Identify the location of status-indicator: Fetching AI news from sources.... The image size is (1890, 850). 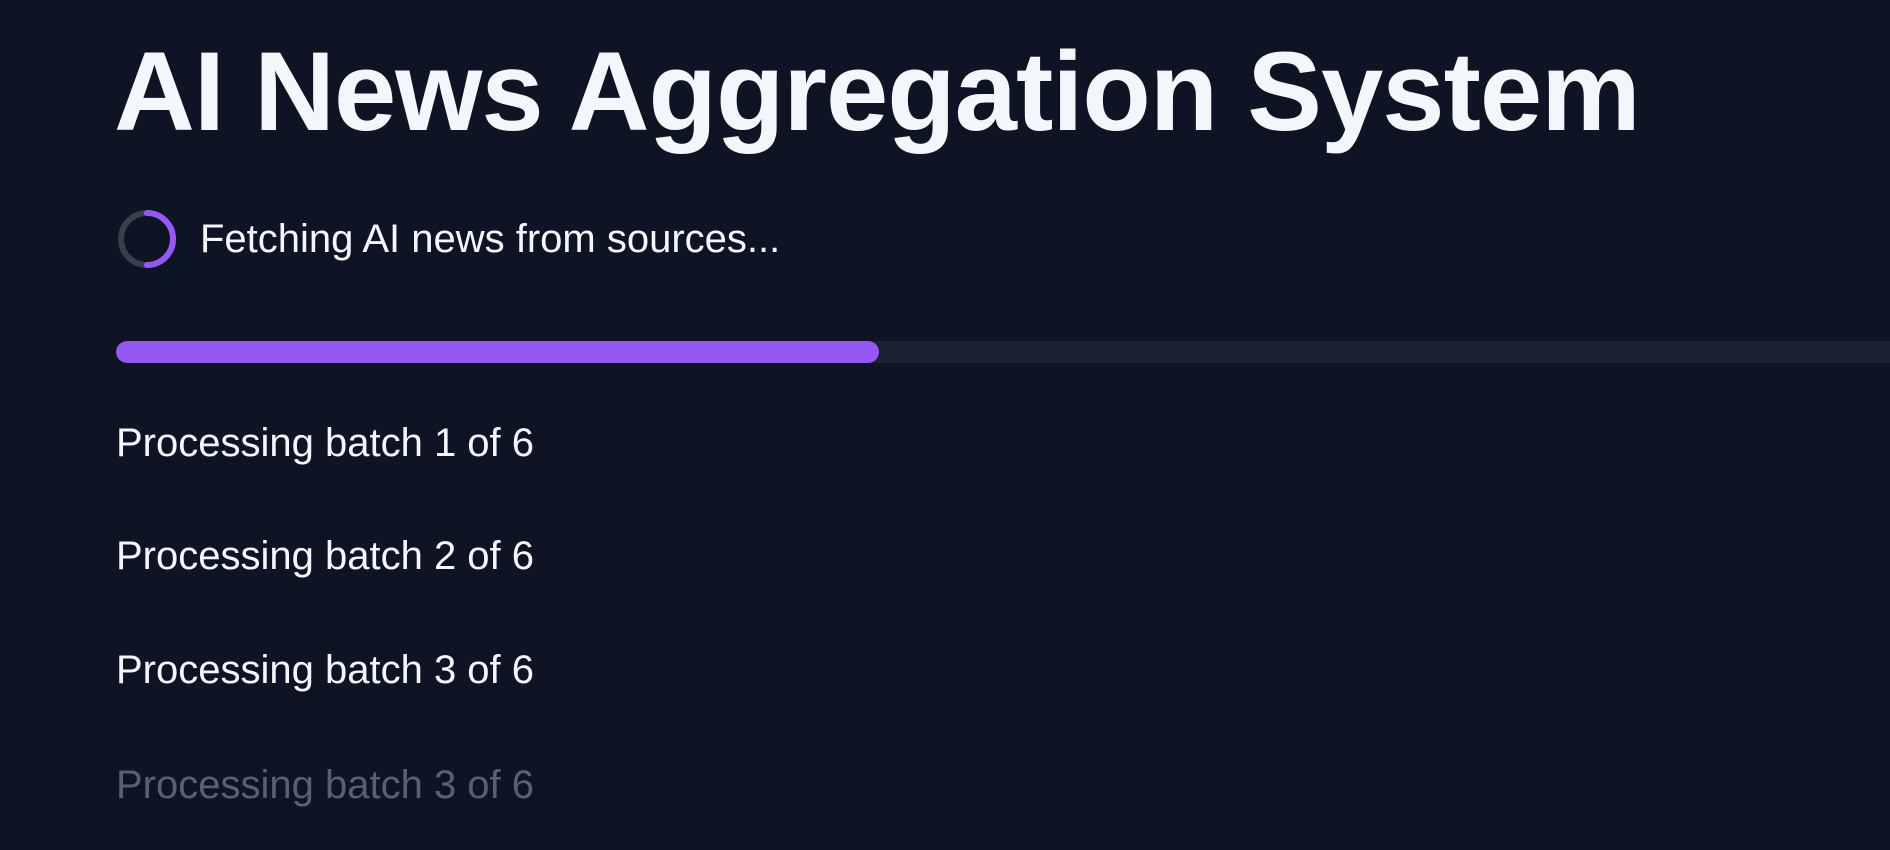
(448, 239).